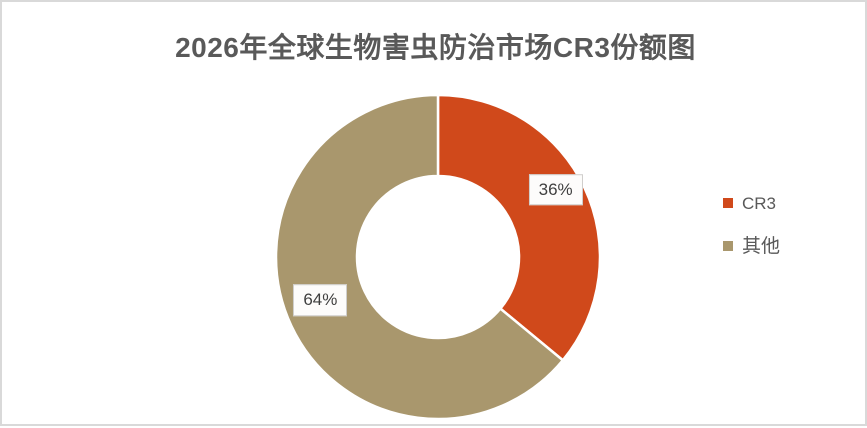 The image size is (867, 428). Describe the element at coordinates (519, 227) in the screenshot. I see `pie-slice-cr3` at that location.